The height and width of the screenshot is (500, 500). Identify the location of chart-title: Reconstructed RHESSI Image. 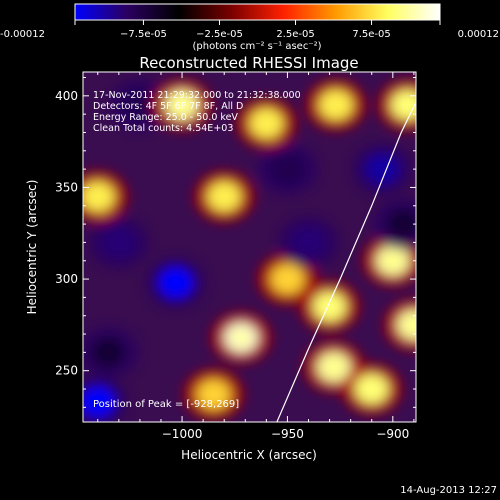
(248, 63).